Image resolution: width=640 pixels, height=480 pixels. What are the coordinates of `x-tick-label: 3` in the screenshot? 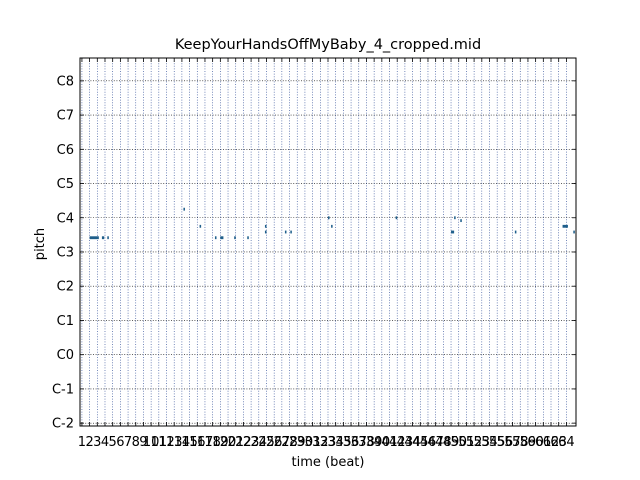 It's located at (97, 442).